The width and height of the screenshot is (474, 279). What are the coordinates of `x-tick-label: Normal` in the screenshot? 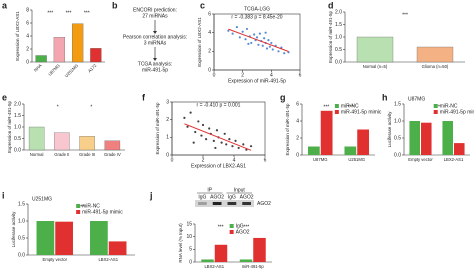 It's located at (37, 154).